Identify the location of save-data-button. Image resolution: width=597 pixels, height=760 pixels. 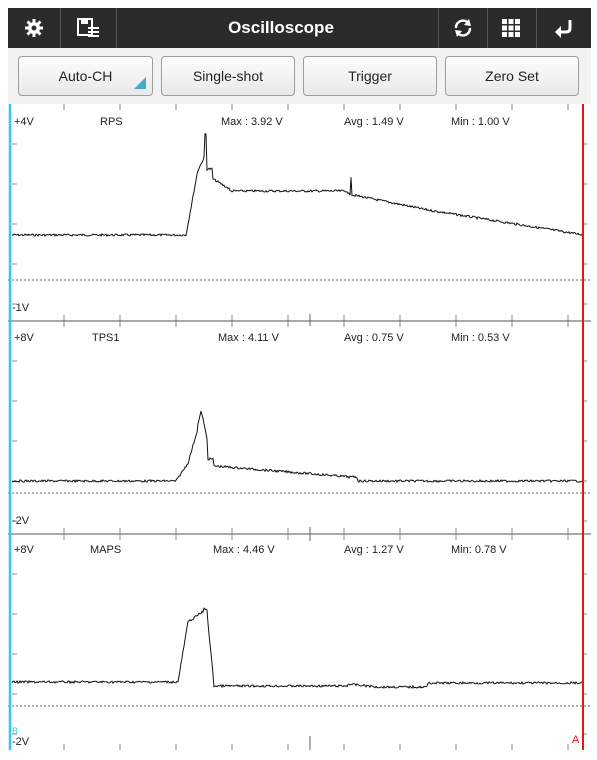
(88, 28).